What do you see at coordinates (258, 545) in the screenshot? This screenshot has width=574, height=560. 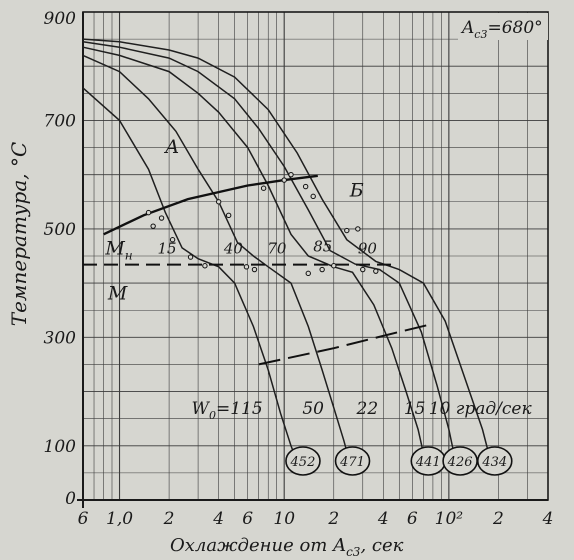 I see `x-axis-label-main: Охлаждение от A` at bounding box center [258, 545].